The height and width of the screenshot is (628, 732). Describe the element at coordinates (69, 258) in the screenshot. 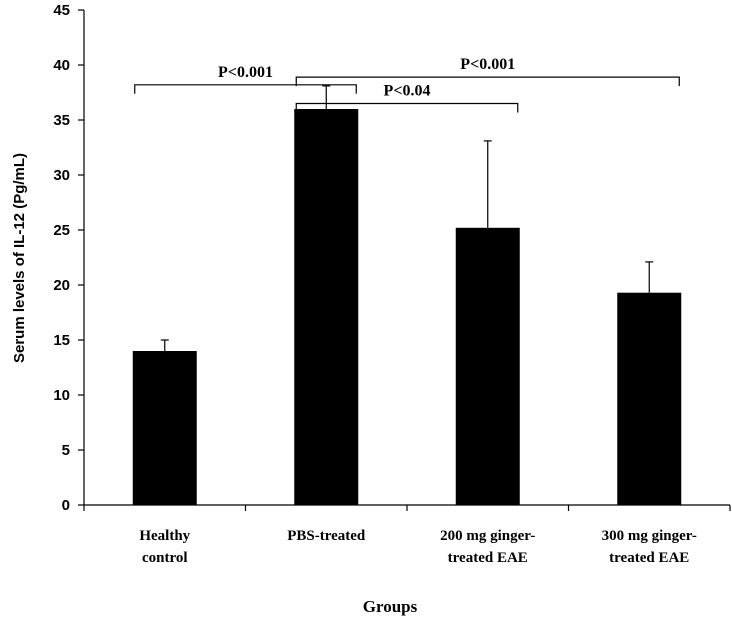

I see `y-axis: 0 5 10 15 20 25 30 35 40 45` at that location.